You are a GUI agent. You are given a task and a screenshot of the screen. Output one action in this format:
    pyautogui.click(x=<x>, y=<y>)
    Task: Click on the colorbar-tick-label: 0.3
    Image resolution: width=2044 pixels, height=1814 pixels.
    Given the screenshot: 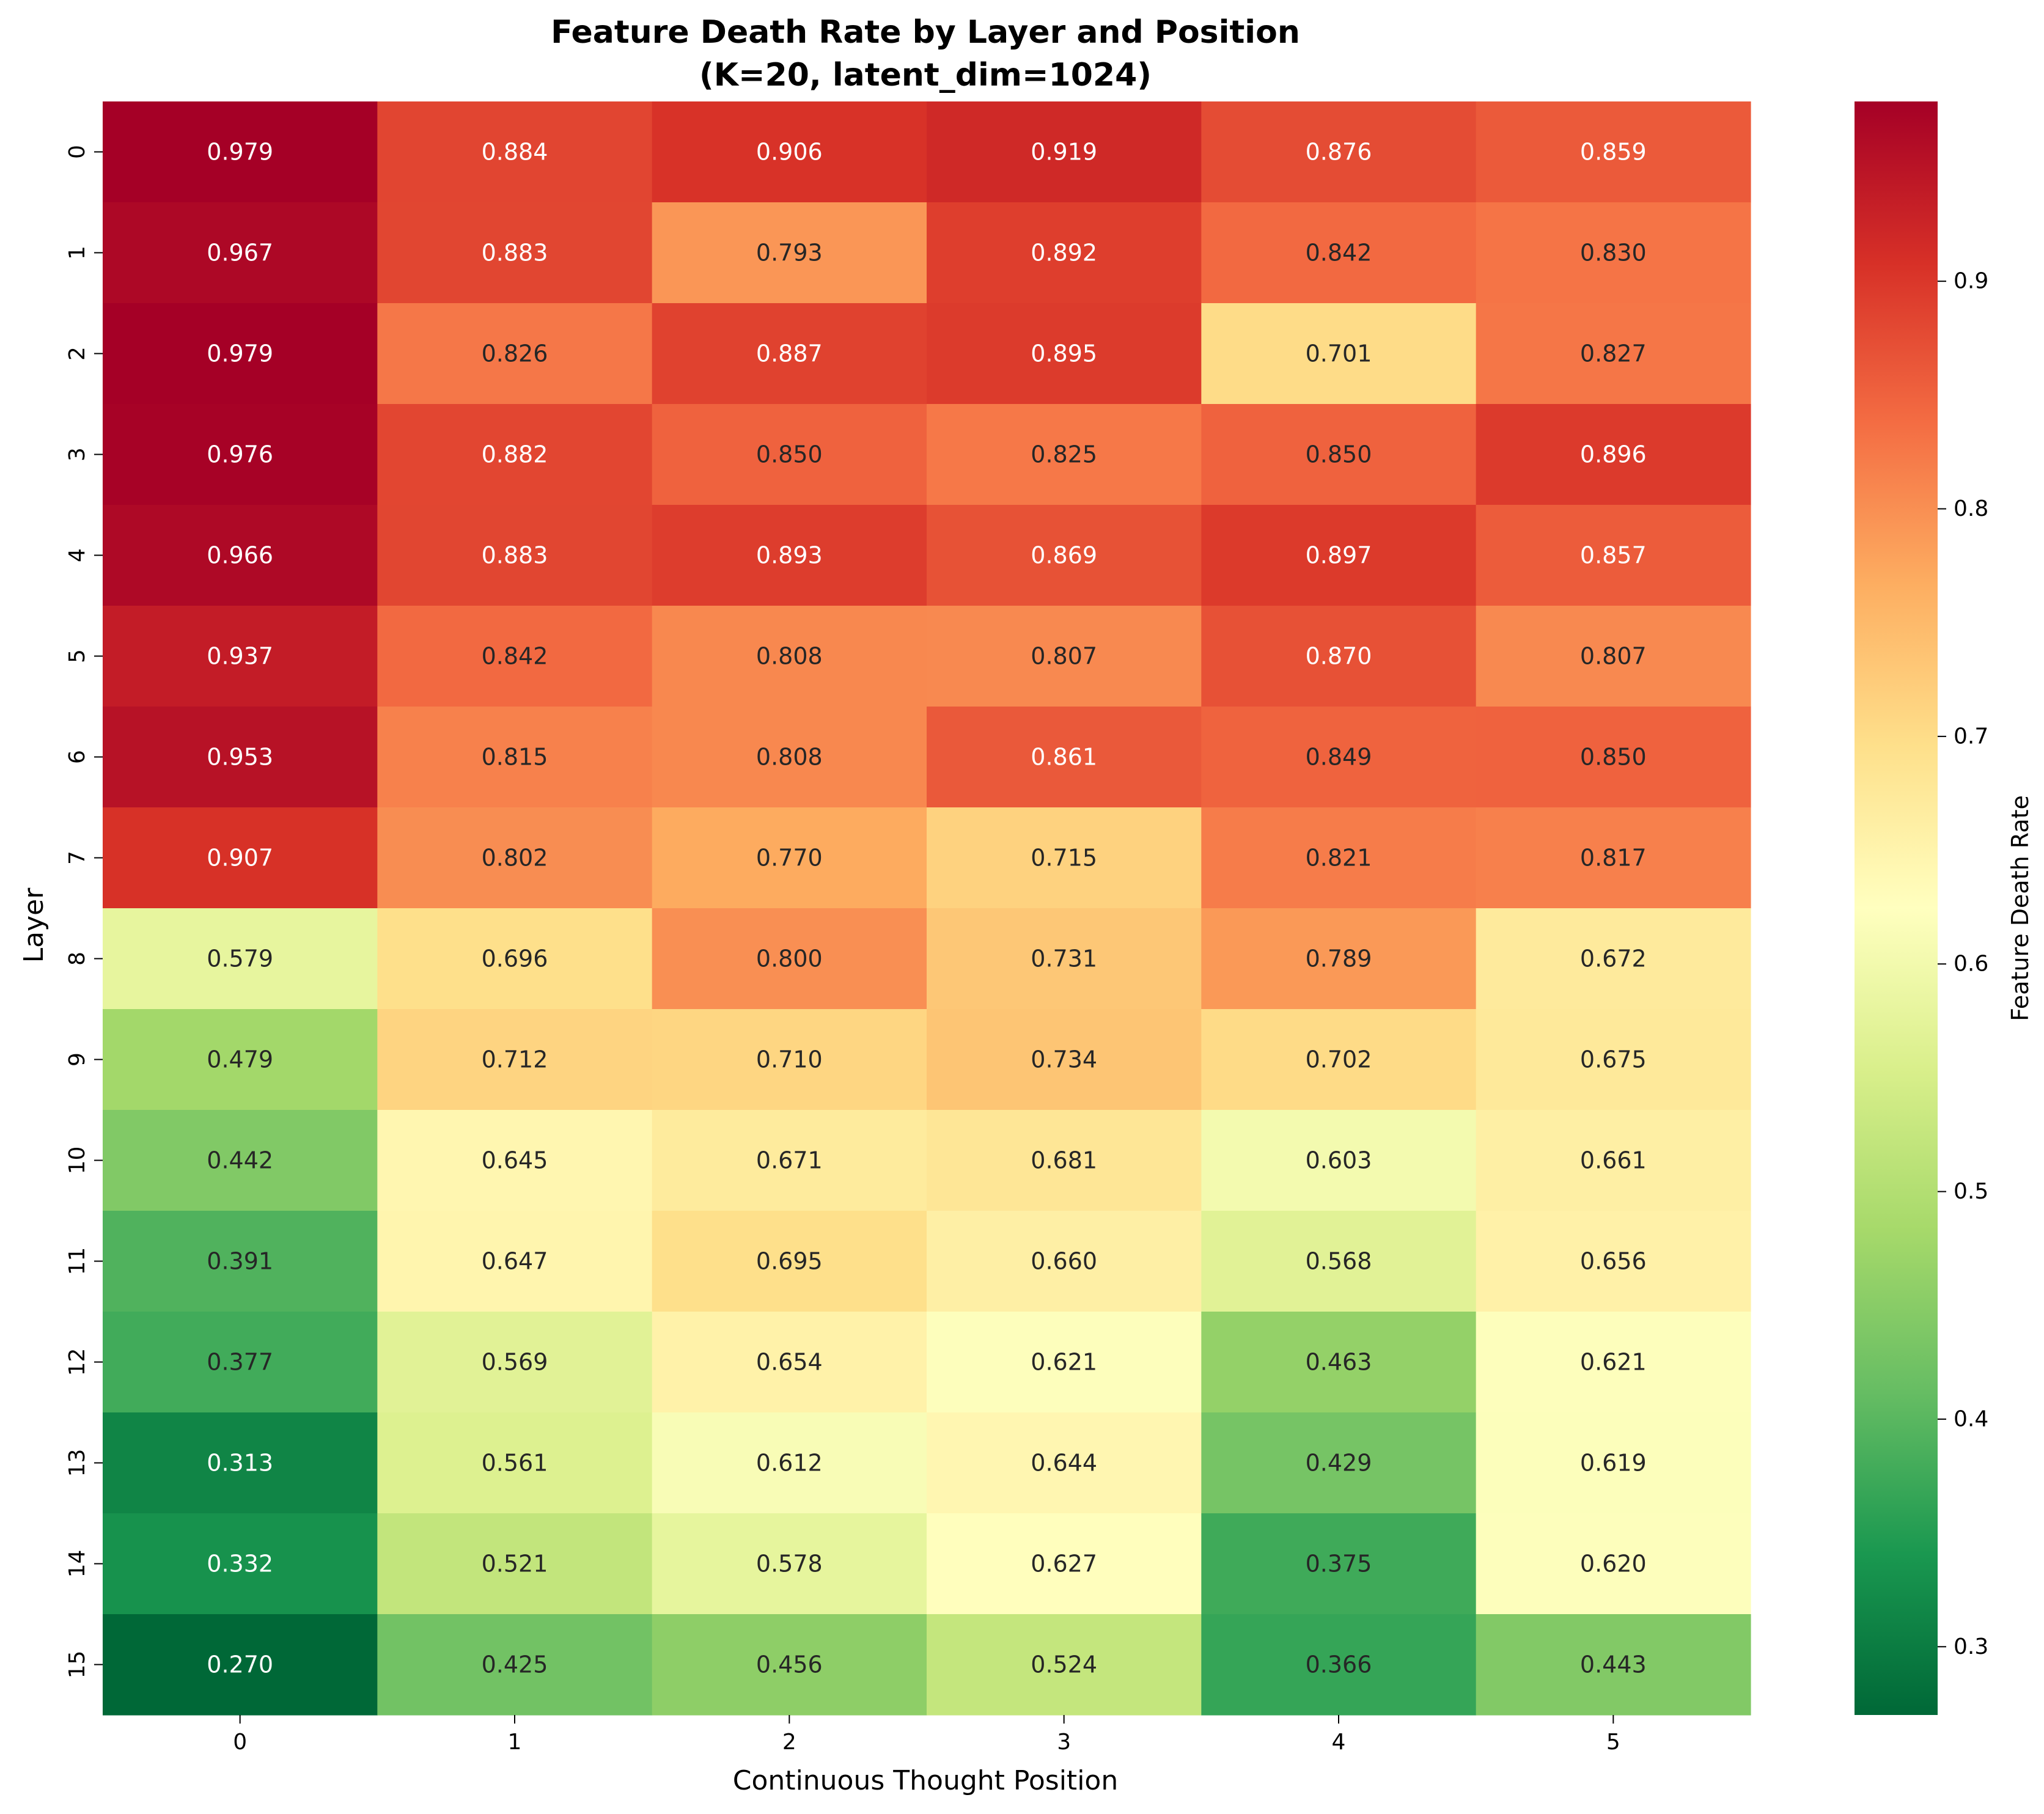 What is the action you would take?
    pyautogui.click(x=1971, y=1646)
    